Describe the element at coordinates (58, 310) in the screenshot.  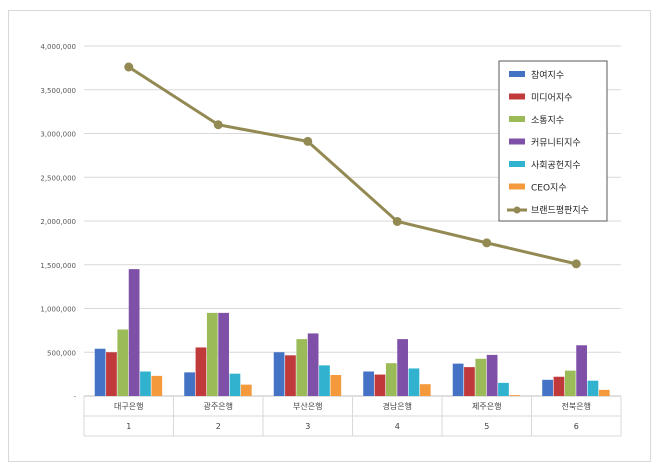
I see `y-tick-label: 1,000,000` at that location.